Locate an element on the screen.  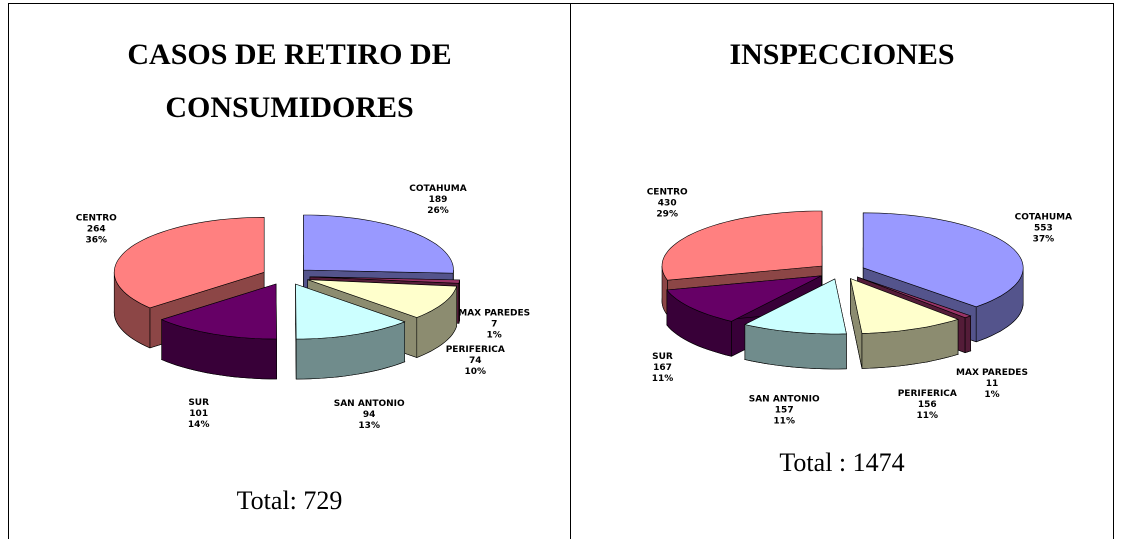
chart-title: CASOS DE RETIRO DE CONSUMIDORES is located at coordinates (289, 81).